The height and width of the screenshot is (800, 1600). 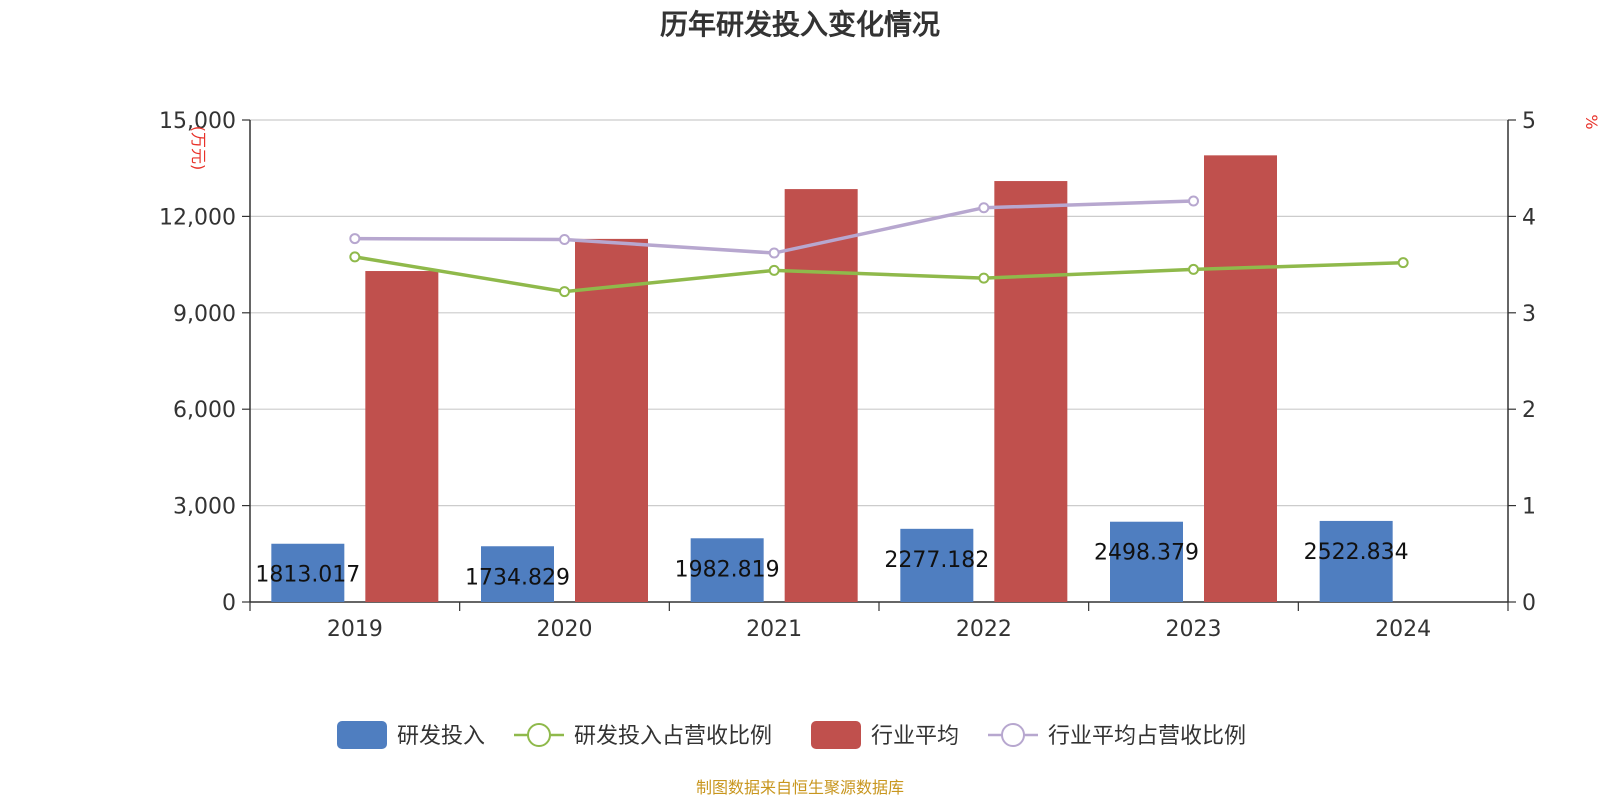 I want to click on y-left-tick-label: 9,000, so click(x=204, y=314).